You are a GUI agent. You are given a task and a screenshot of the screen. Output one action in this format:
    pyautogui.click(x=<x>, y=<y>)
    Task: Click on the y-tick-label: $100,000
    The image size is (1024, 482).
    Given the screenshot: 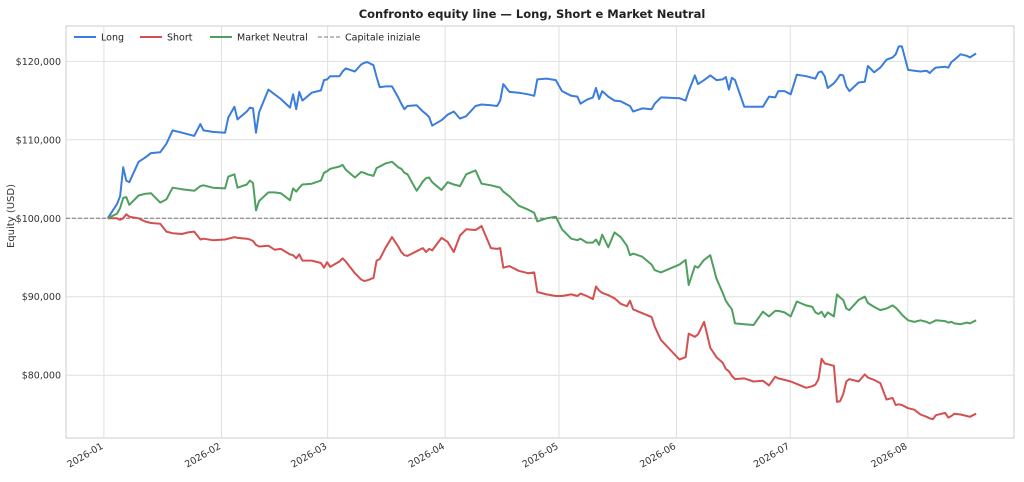 What is the action you would take?
    pyautogui.click(x=38, y=219)
    